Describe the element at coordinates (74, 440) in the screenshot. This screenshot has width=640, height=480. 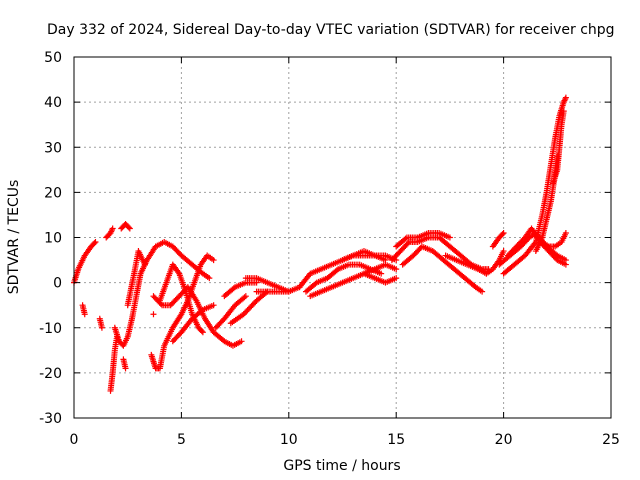
I see `x-tick-label: 0` at that location.